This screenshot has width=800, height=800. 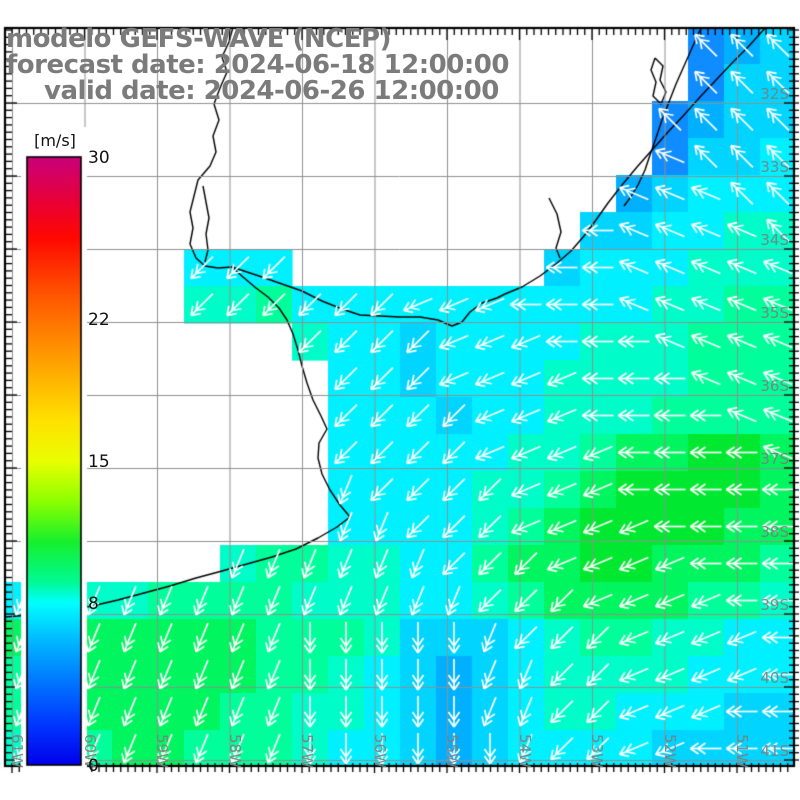 What do you see at coordinates (524, 751) in the screenshot?
I see `lon-label: 54W` at bounding box center [524, 751].